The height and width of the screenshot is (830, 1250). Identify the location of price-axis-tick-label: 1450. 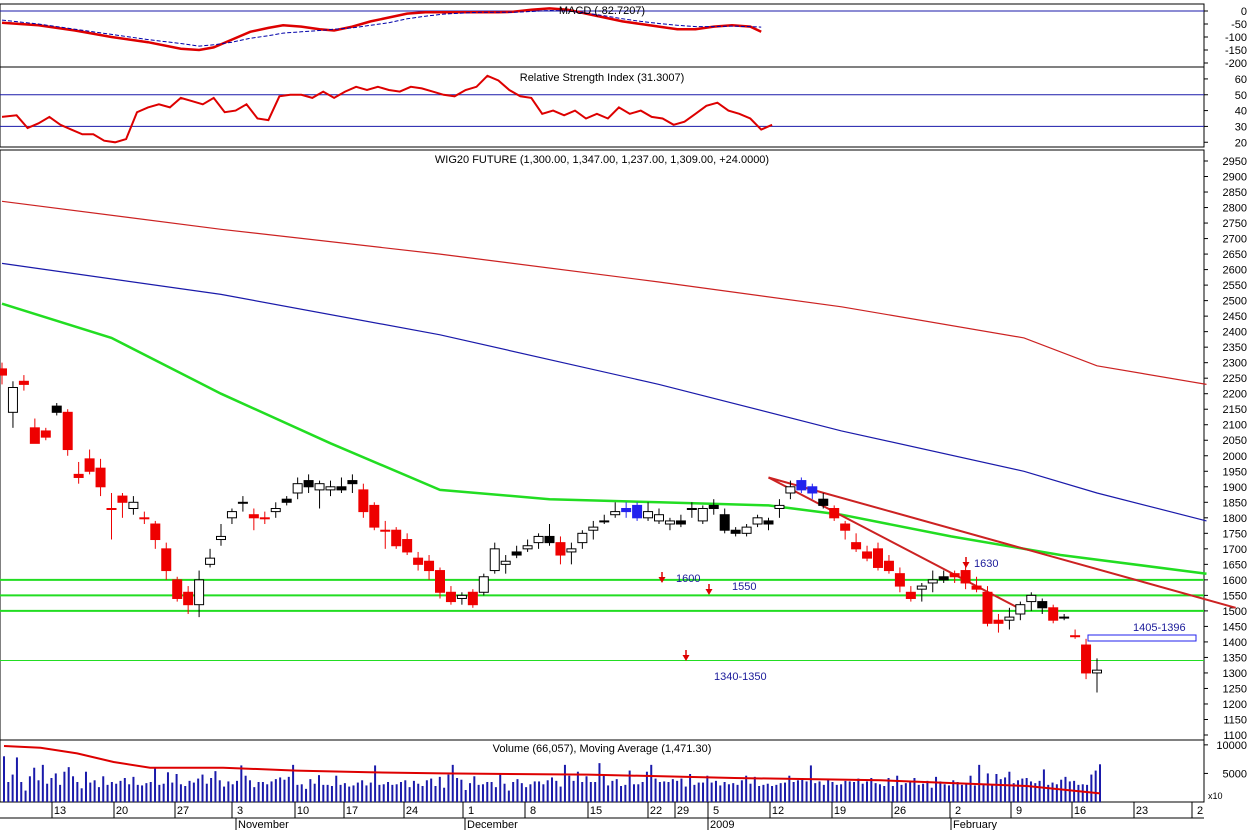
(1235, 627).